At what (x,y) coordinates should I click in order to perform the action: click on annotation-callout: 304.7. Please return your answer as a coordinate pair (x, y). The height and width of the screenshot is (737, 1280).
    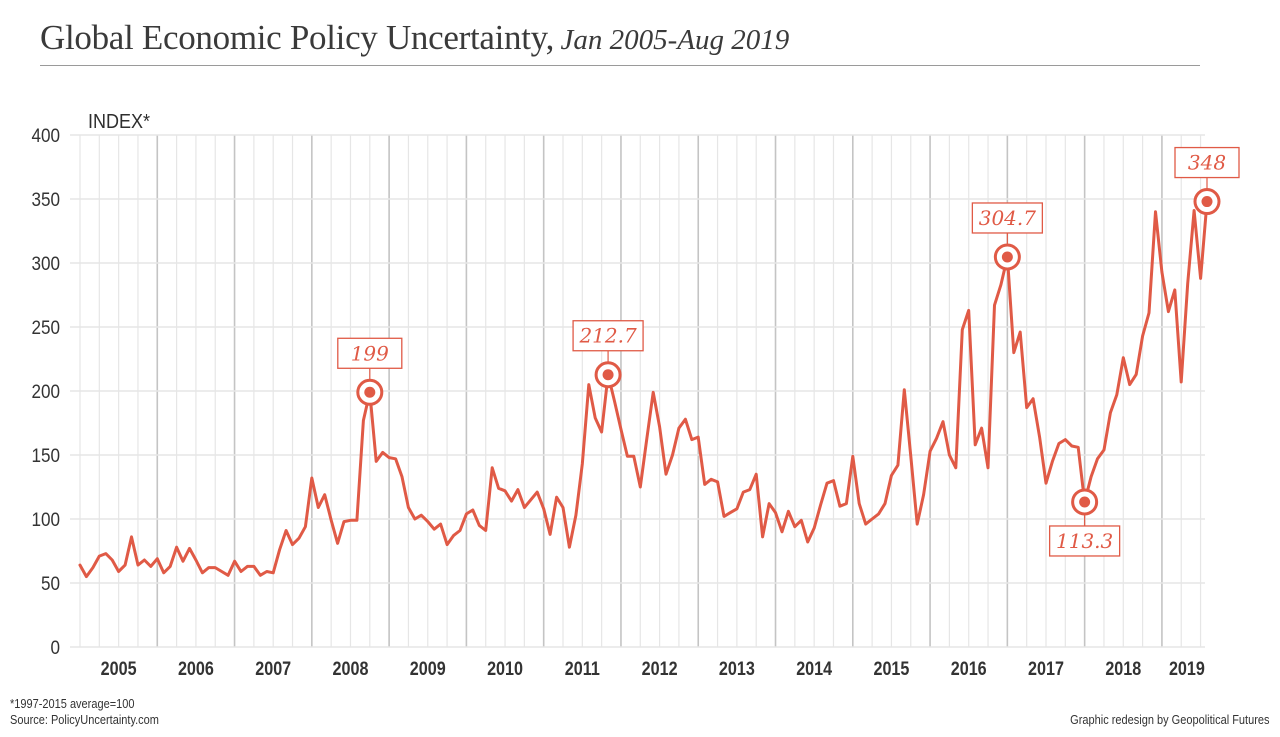
    Looking at the image, I should click on (1007, 236).